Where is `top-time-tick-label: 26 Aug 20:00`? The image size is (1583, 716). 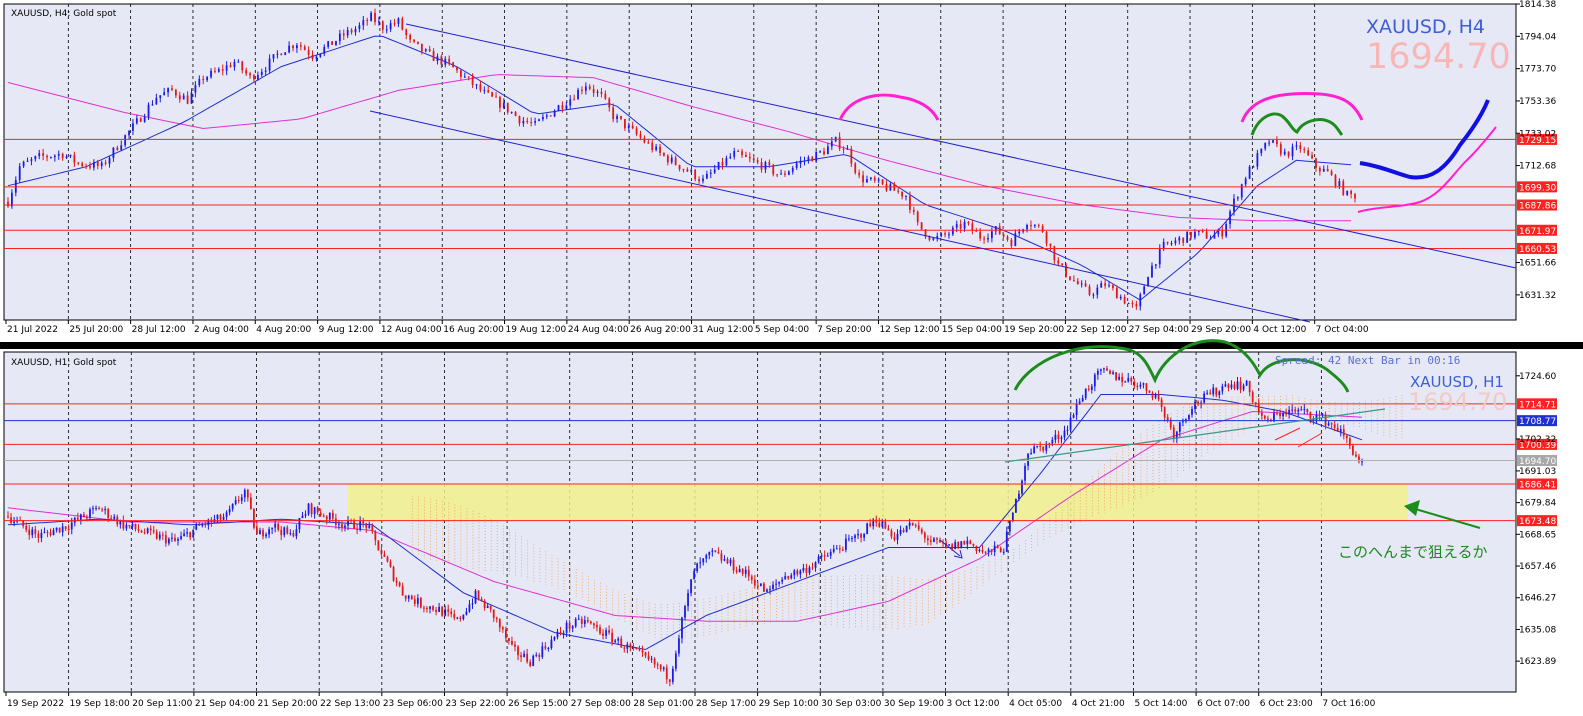
top-time-tick-label: 26 Aug 20:00 is located at coordinates (660, 330).